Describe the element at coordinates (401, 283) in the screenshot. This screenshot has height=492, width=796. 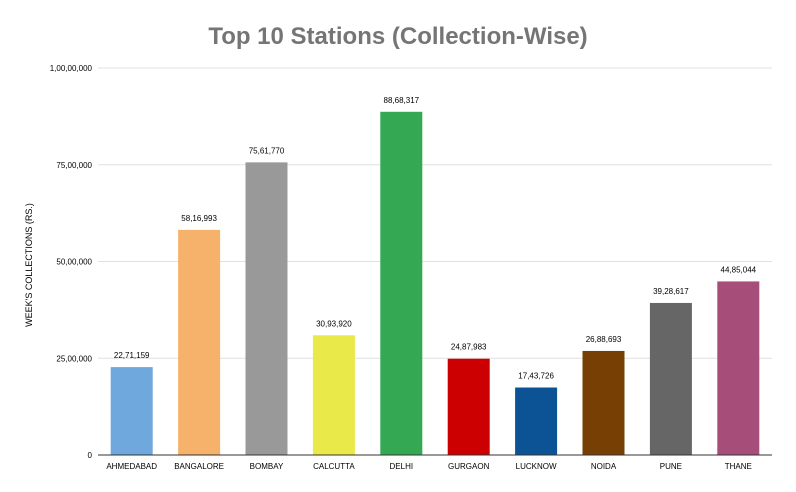
I see `bar-delhi` at that location.